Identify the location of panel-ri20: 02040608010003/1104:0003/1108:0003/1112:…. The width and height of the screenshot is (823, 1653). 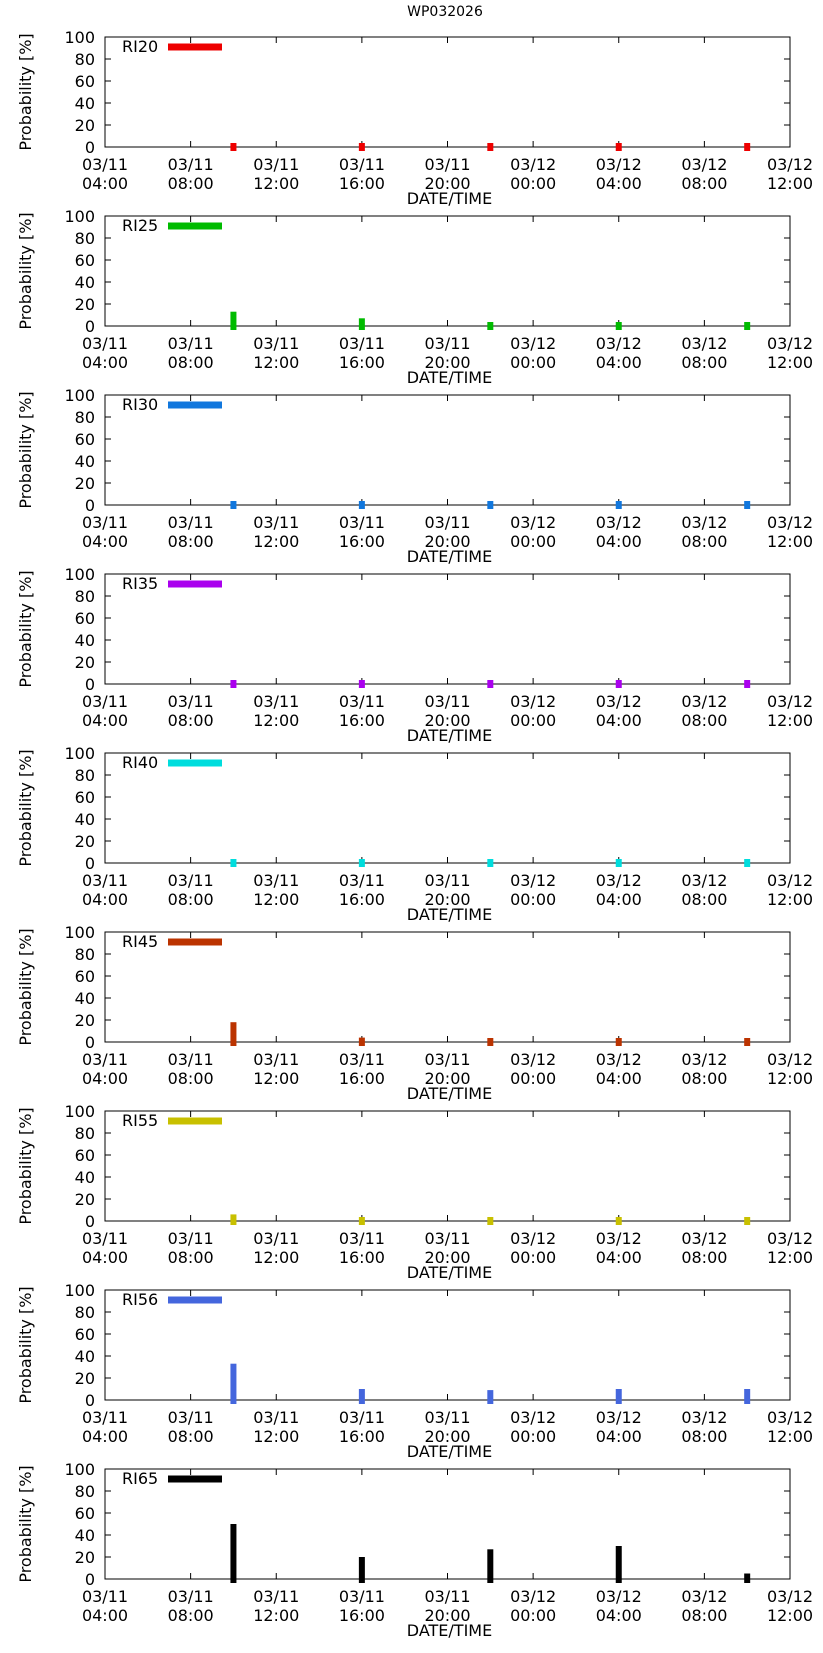
(414, 118).